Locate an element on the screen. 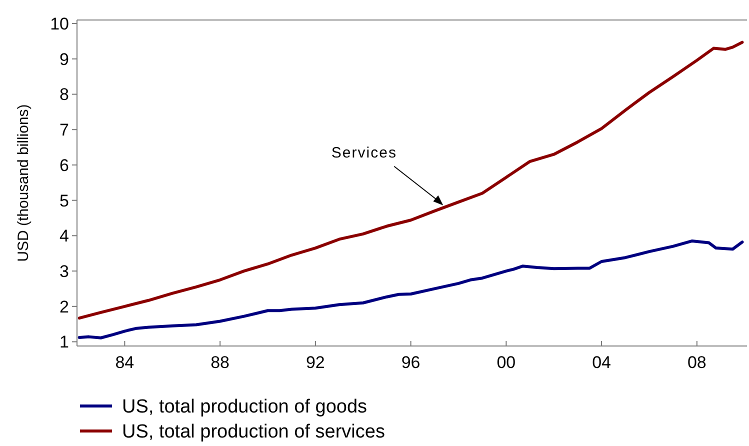 Image resolution: width=749 pixels, height=446 pixels. x-tick-label: 84 is located at coordinates (124, 362).